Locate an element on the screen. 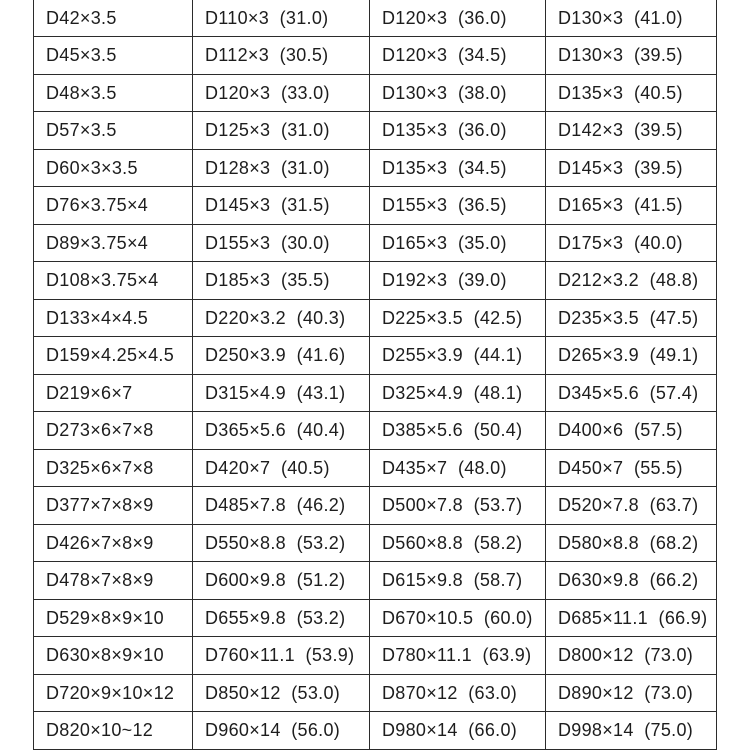 This screenshot has height=750, width=750. table-cell: D185×3 (35.5) is located at coordinates (281, 280).